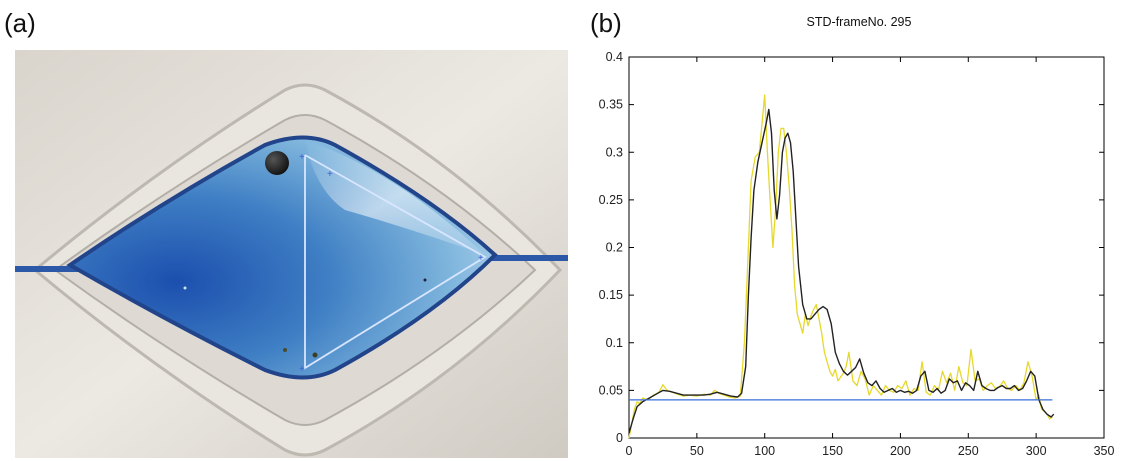 This screenshot has height=461, width=1126. I want to click on x-tick-label: 0, so click(629, 451).